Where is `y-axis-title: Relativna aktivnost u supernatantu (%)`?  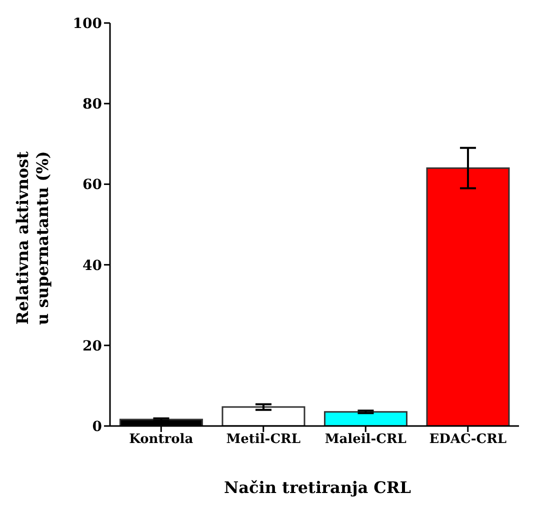
y-axis-title: Relativna aktivnost u supernatantu (%) is located at coordinates (32, 237).